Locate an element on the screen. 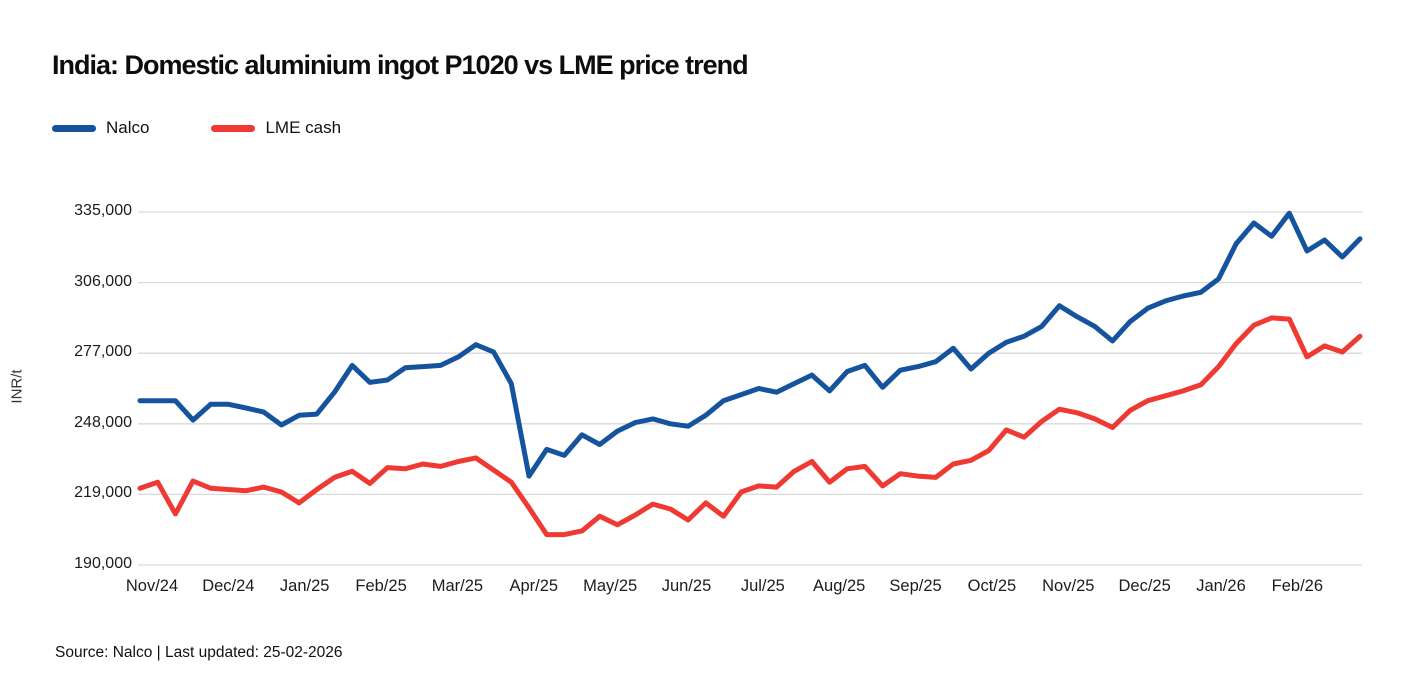  x-tick-label: Apr/25 is located at coordinates (534, 586).